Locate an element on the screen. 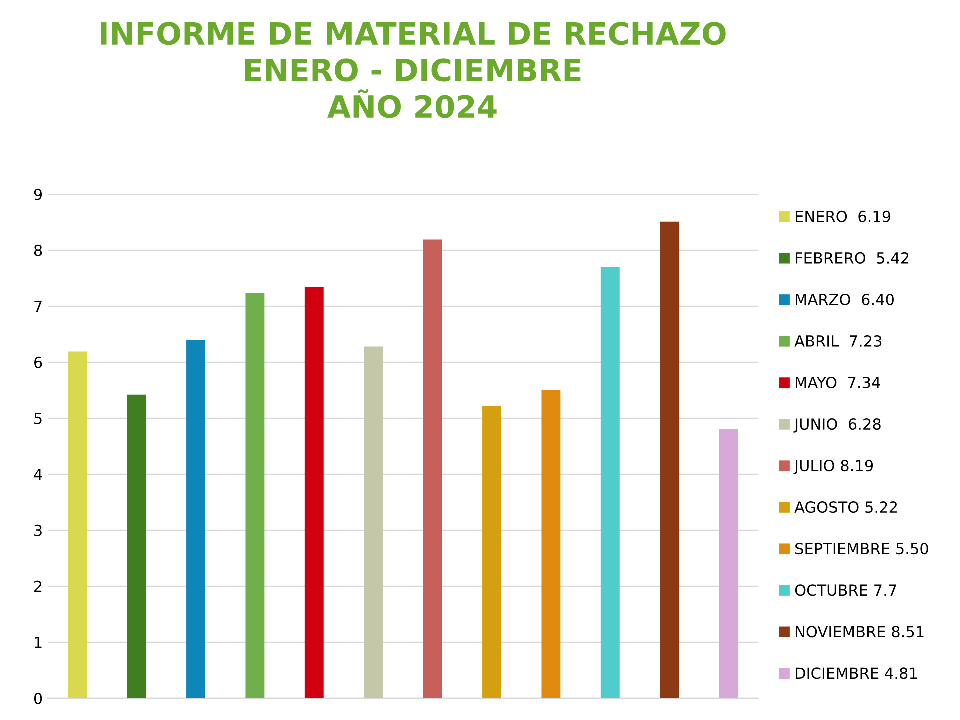 The height and width of the screenshot is (720, 960). legend-label: OCTUBRE 7.7 is located at coordinates (845, 590).